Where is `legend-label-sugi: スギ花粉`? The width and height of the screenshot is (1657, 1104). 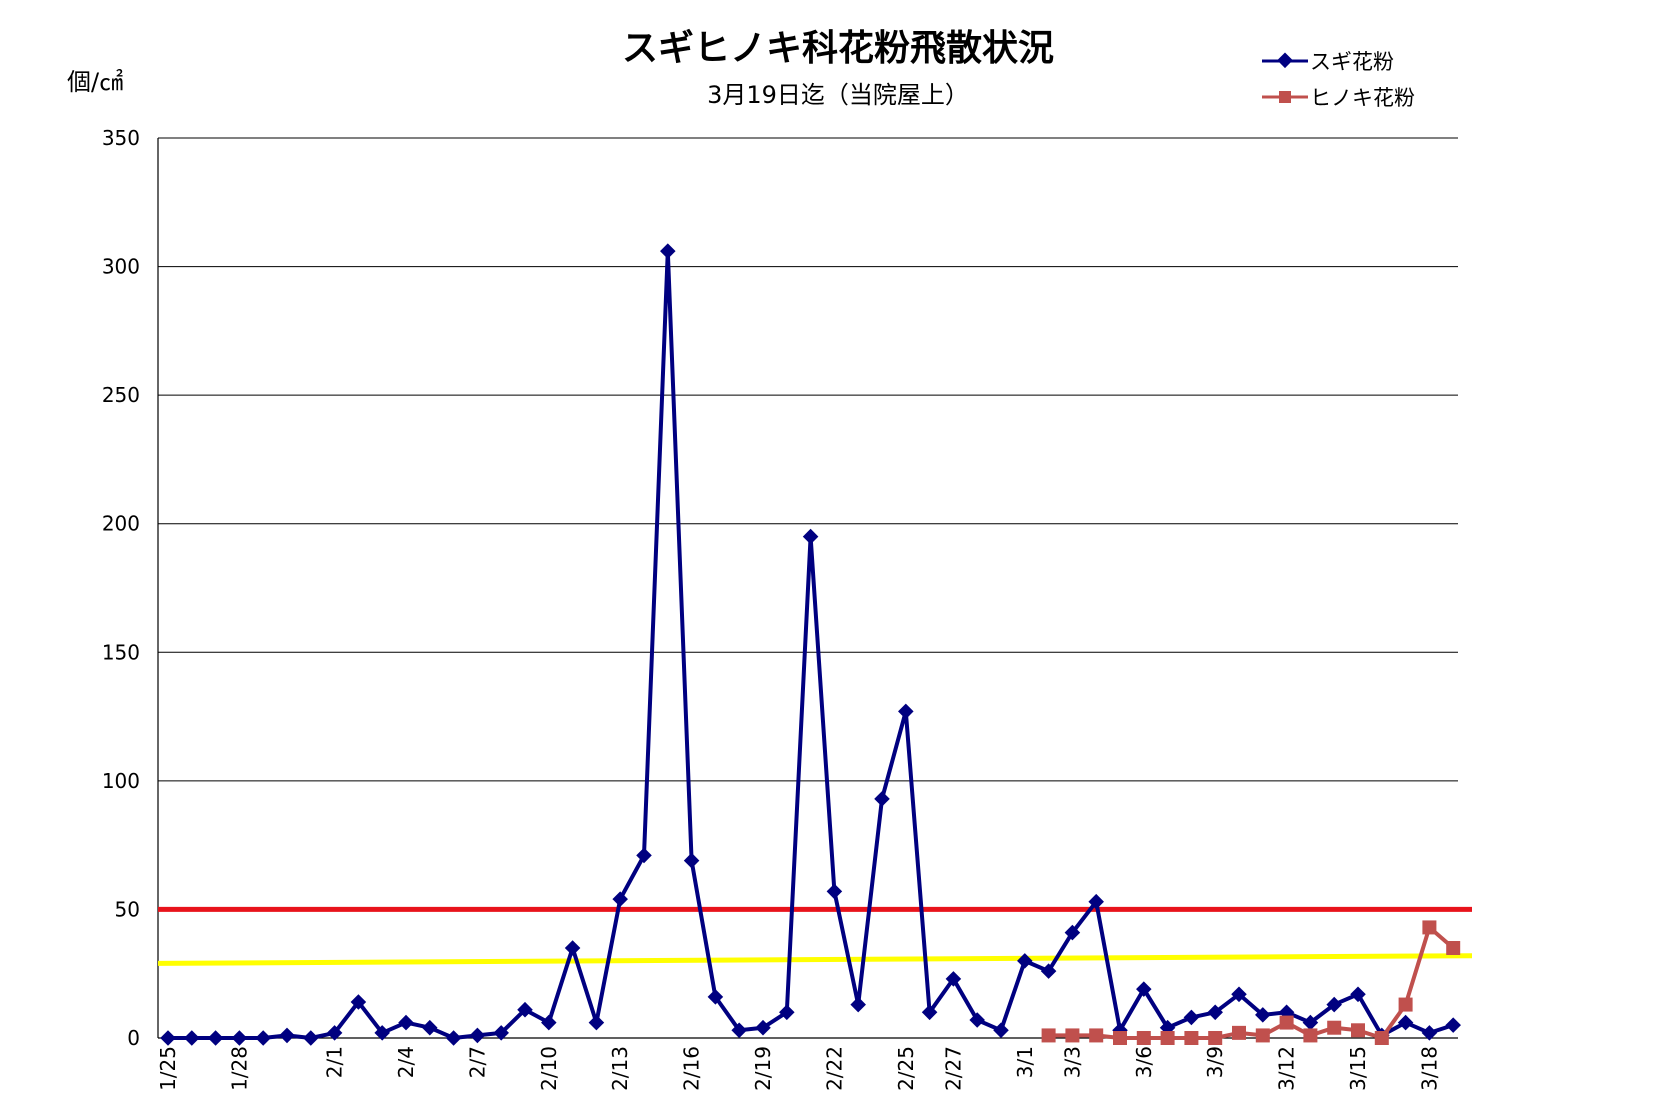
legend-label-sugi: スギ花粉 is located at coordinates (1352, 62).